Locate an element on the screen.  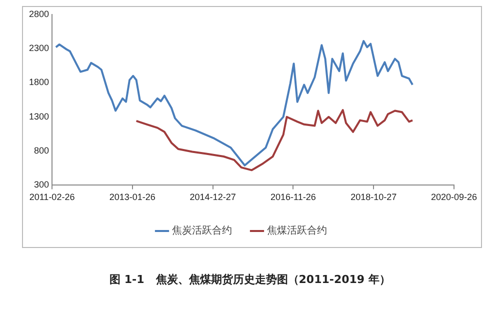
text: 图 1-1 焦炭、焦煤期货历史走势图（2011-2019 年） is located at coordinates (250, 279).